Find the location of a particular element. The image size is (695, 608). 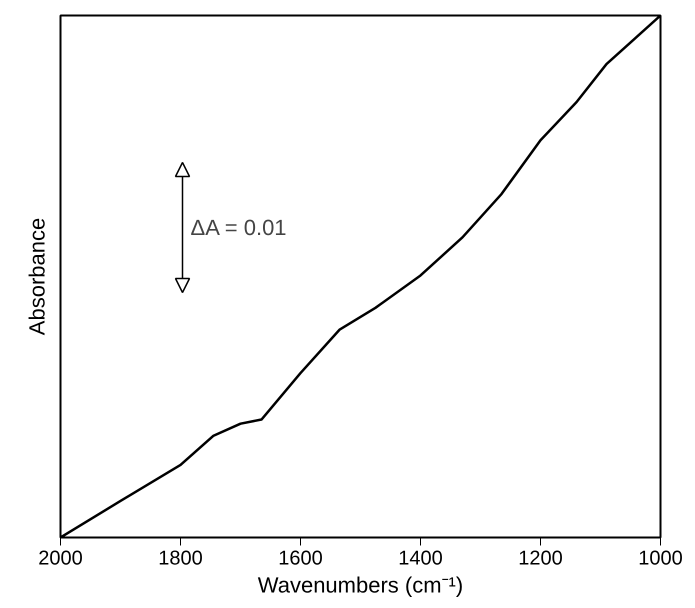

x-tick-label: 1000 is located at coordinates (660, 559).